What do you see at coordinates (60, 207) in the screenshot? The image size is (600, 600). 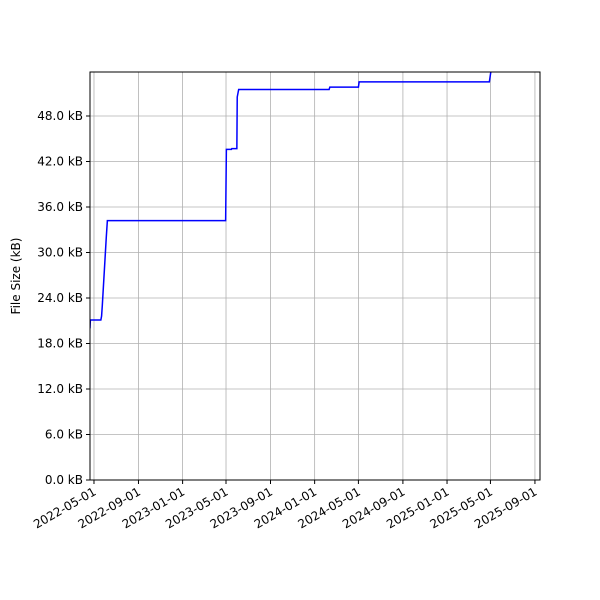 I see `y-tick-label: 36.0 kB` at bounding box center [60, 207].